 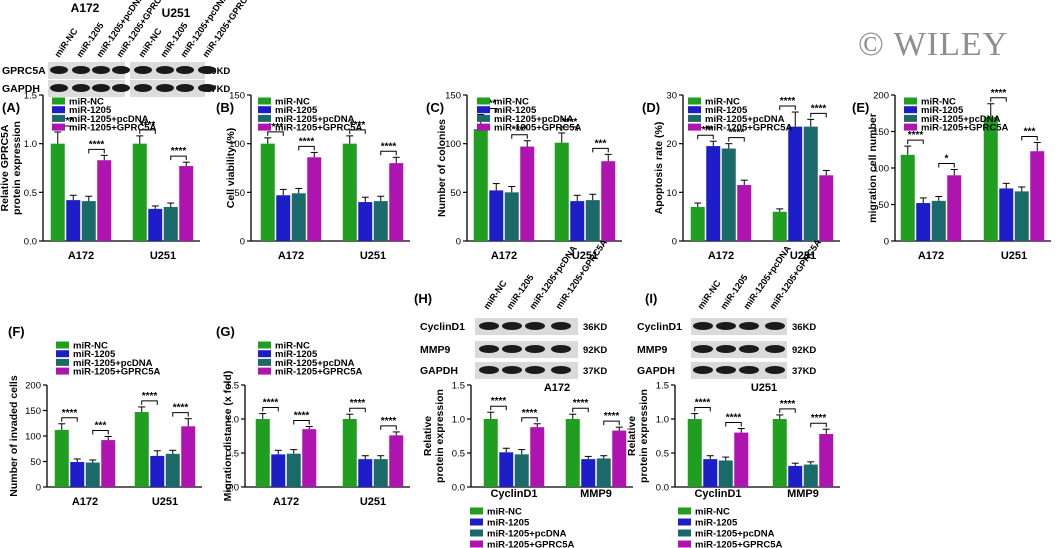 What do you see at coordinates (722, 102) in the screenshot?
I see `legend-label: miR-NC` at bounding box center [722, 102].